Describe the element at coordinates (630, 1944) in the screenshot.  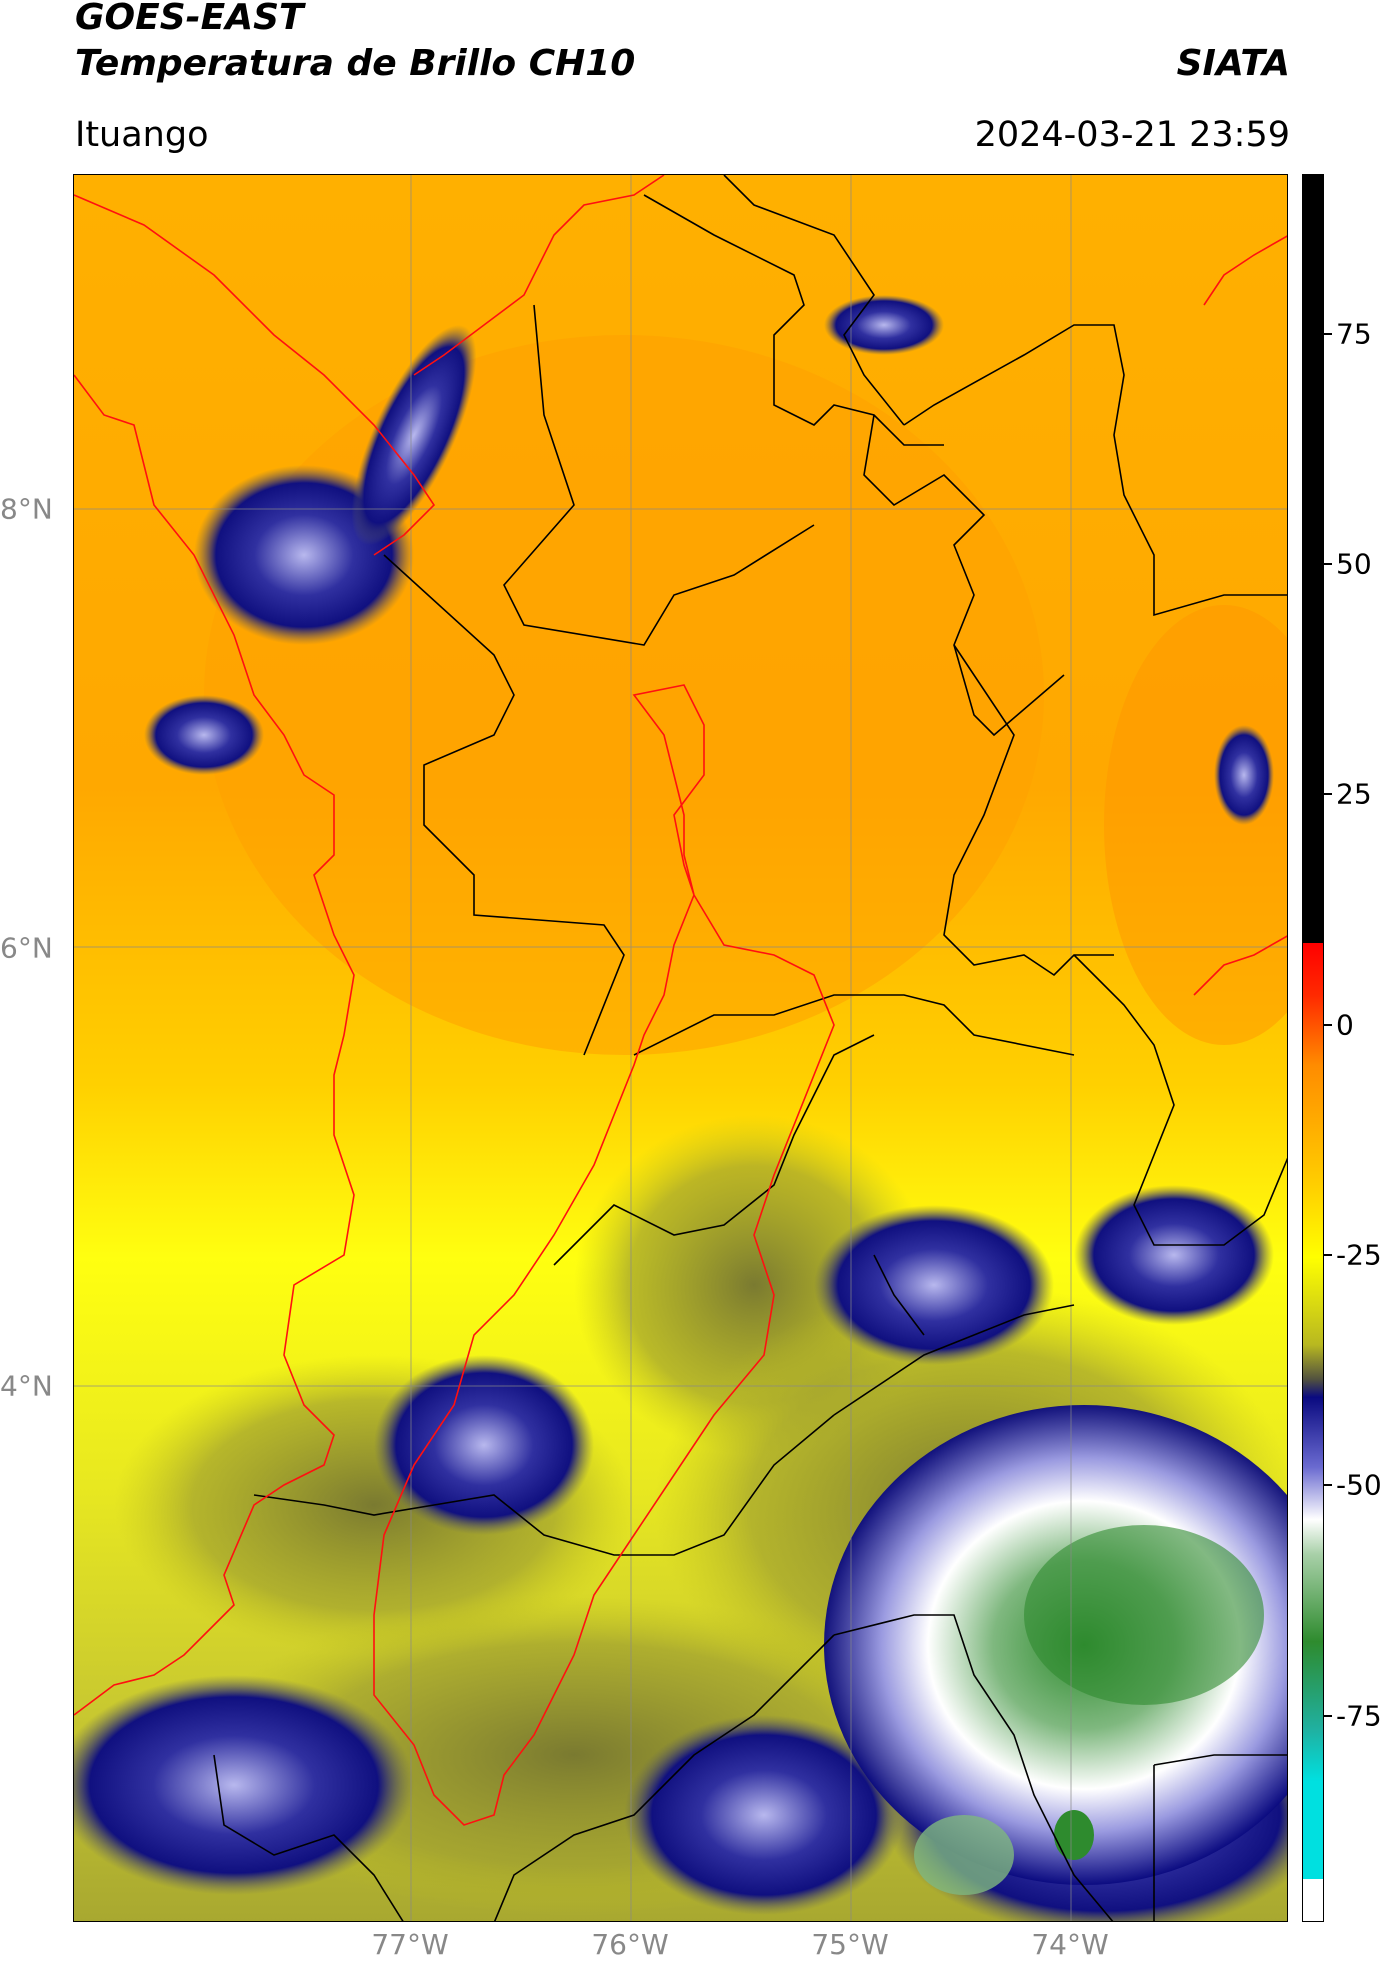
I see `lon-label-76w: 76°W` at that location.